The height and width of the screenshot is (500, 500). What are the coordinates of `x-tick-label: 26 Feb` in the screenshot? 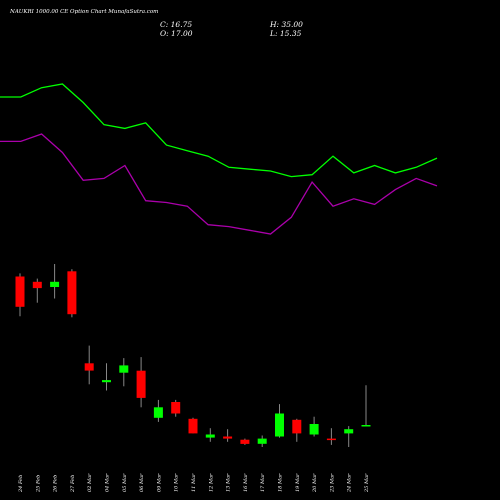 It's located at (56, 484).